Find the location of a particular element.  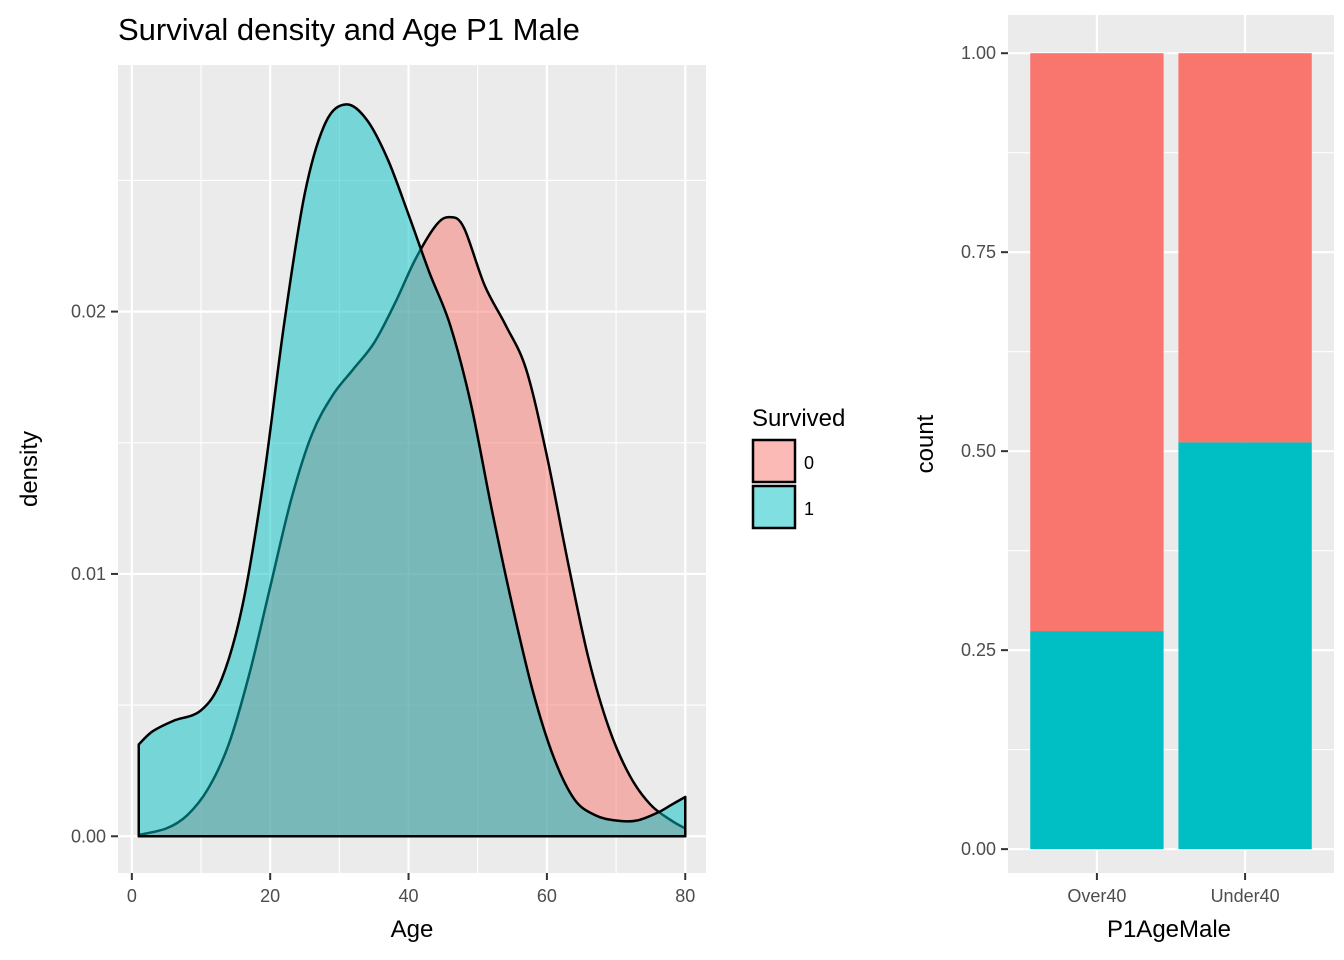

density-x-tick-label: 80 is located at coordinates (685, 896).